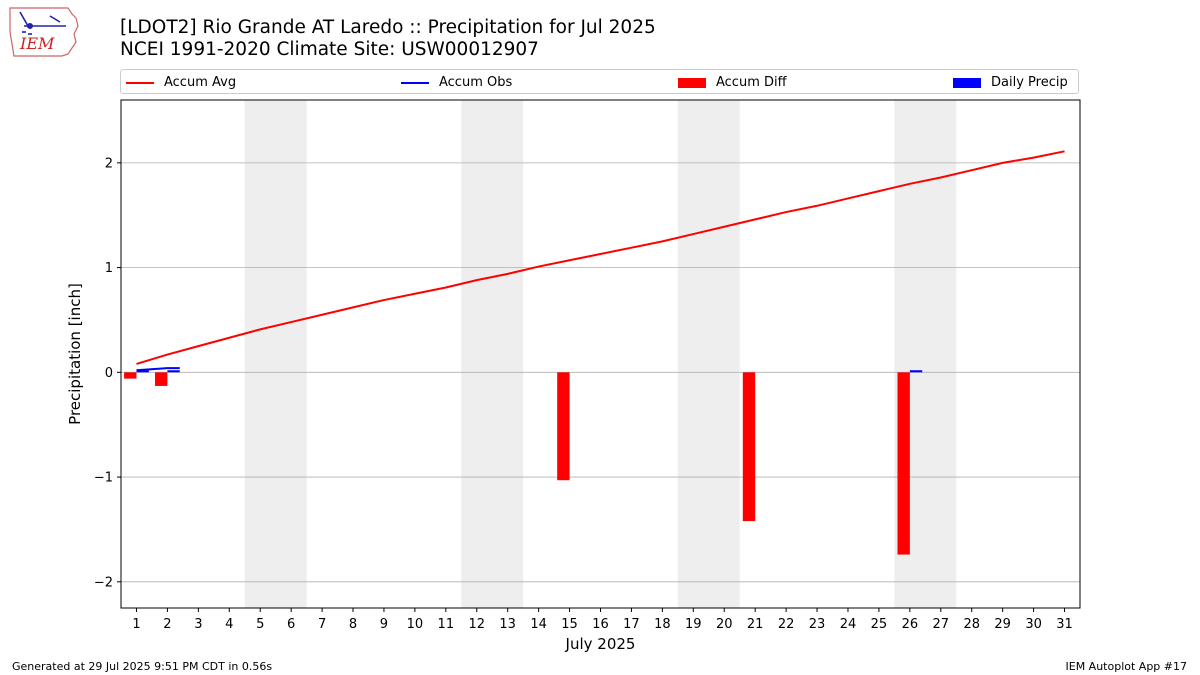 The width and height of the screenshot is (1200, 675). What do you see at coordinates (109, 373) in the screenshot?
I see `y-tick-label: 0` at bounding box center [109, 373].